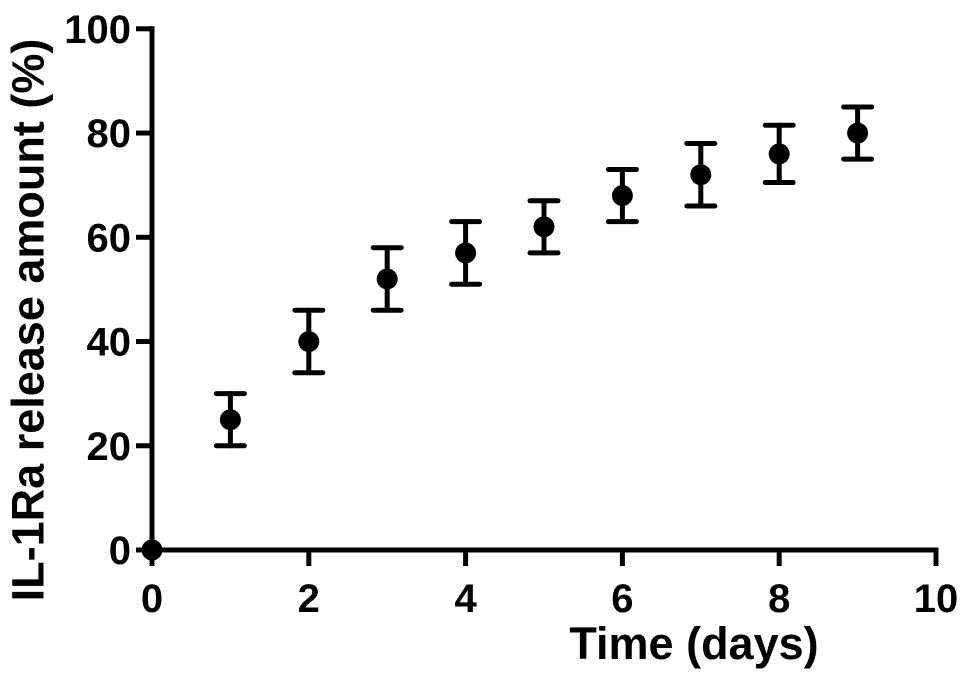 Image resolution: width=969 pixels, height=685 pixels. What do you see at coordinates (622, 599) in the screenshot?
I see `x-tick-label: 6` at bounding box center [622, 599].